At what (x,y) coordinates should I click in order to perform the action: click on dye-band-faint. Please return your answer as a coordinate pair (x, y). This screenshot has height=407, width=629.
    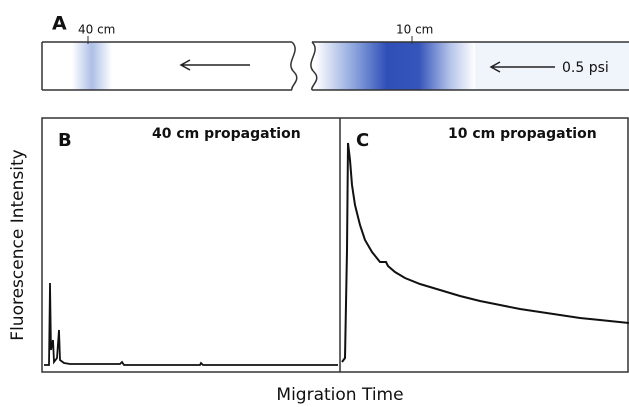
    Looking at the image, I should click on (92, 66).